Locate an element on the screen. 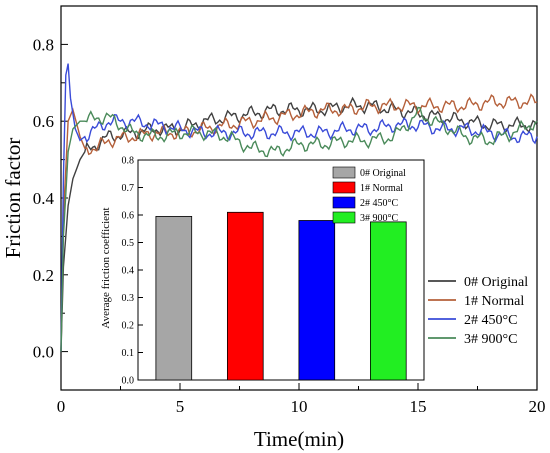  inset-y-axis-label: Average friction coefficient is located at coordinates (106, 267).